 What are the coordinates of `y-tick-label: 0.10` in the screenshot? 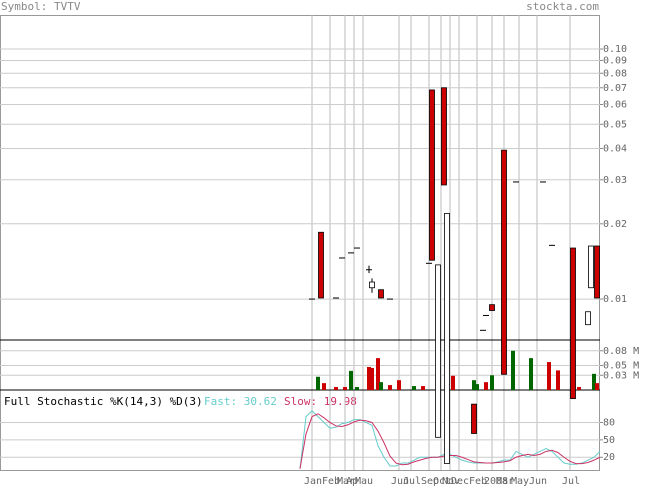 It's located at (615, 49).